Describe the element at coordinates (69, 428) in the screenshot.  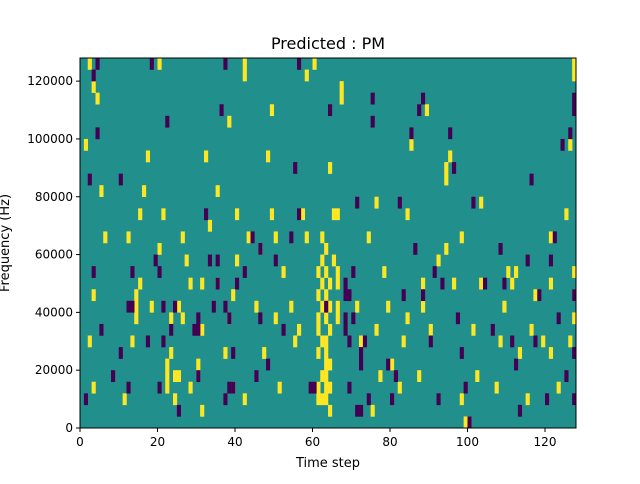
I see `y-tick-label-0: 0` at that location.